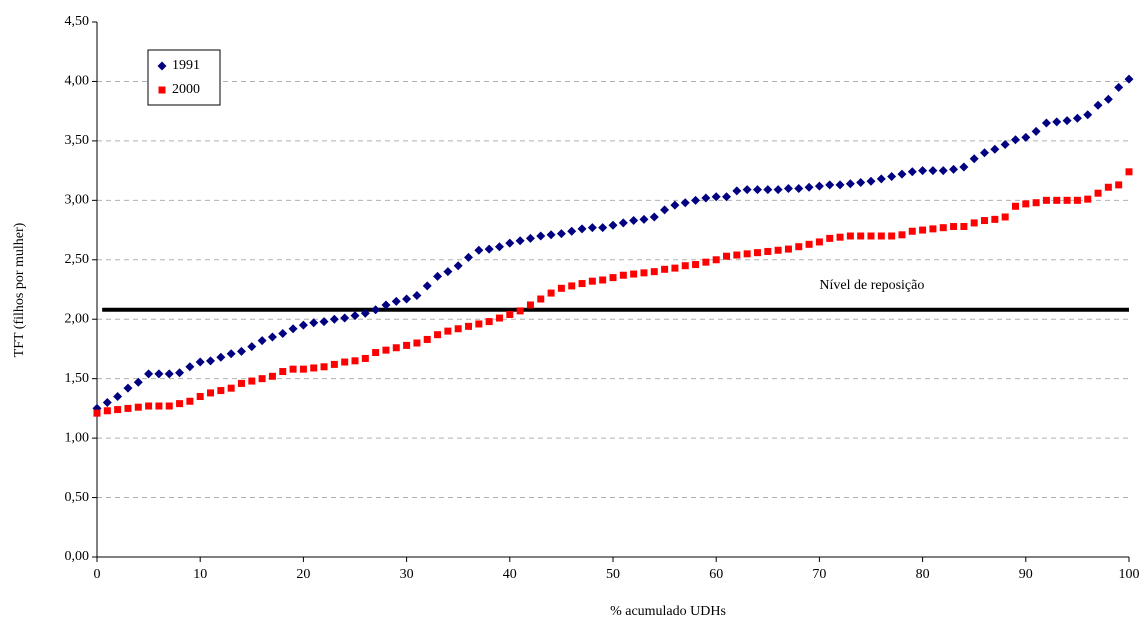 The height and width of the screenshot is (625, 1144). I want to click on x-tick-label: 80, so click(923, 574).